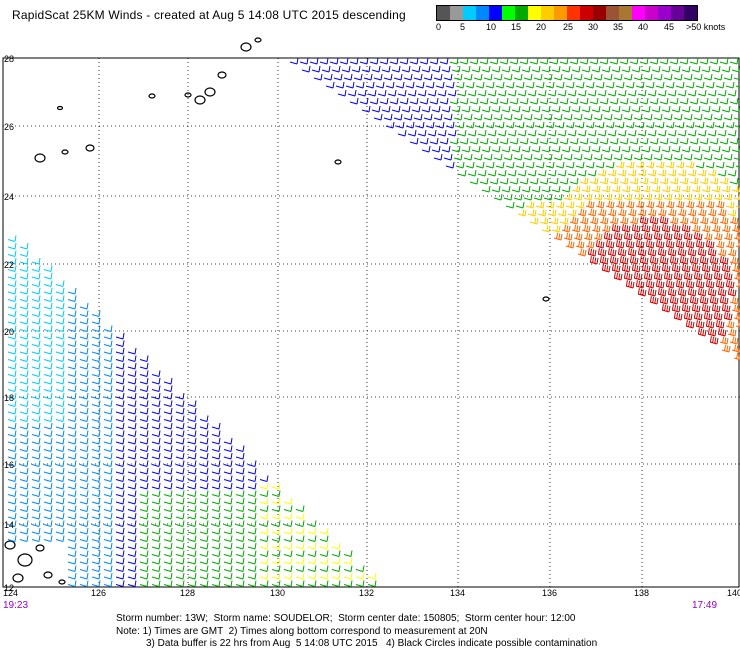  I want to click on lat-label: 18, so click(9, 398).